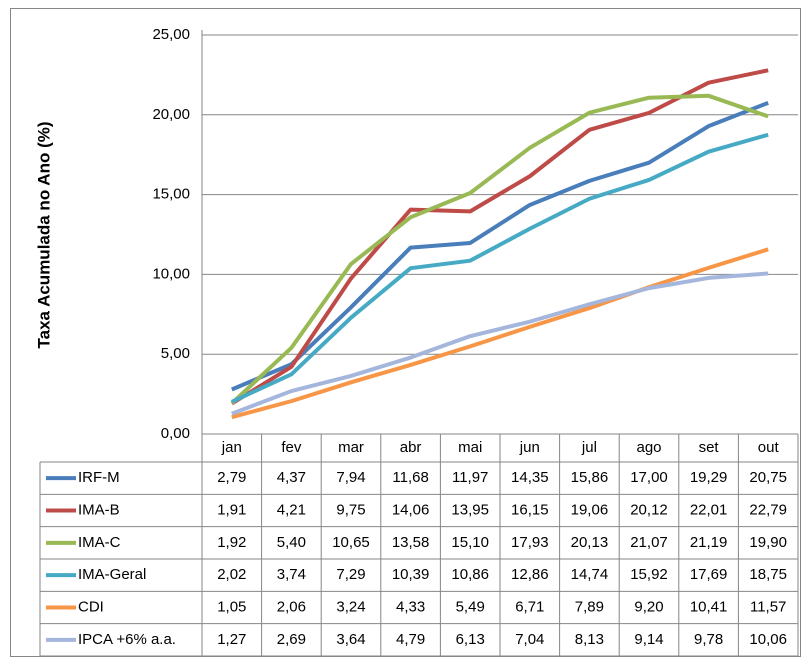  Describe the element at coordinates (709, 574) in the screenshot. I see `table-cell: 17,69` at that location.